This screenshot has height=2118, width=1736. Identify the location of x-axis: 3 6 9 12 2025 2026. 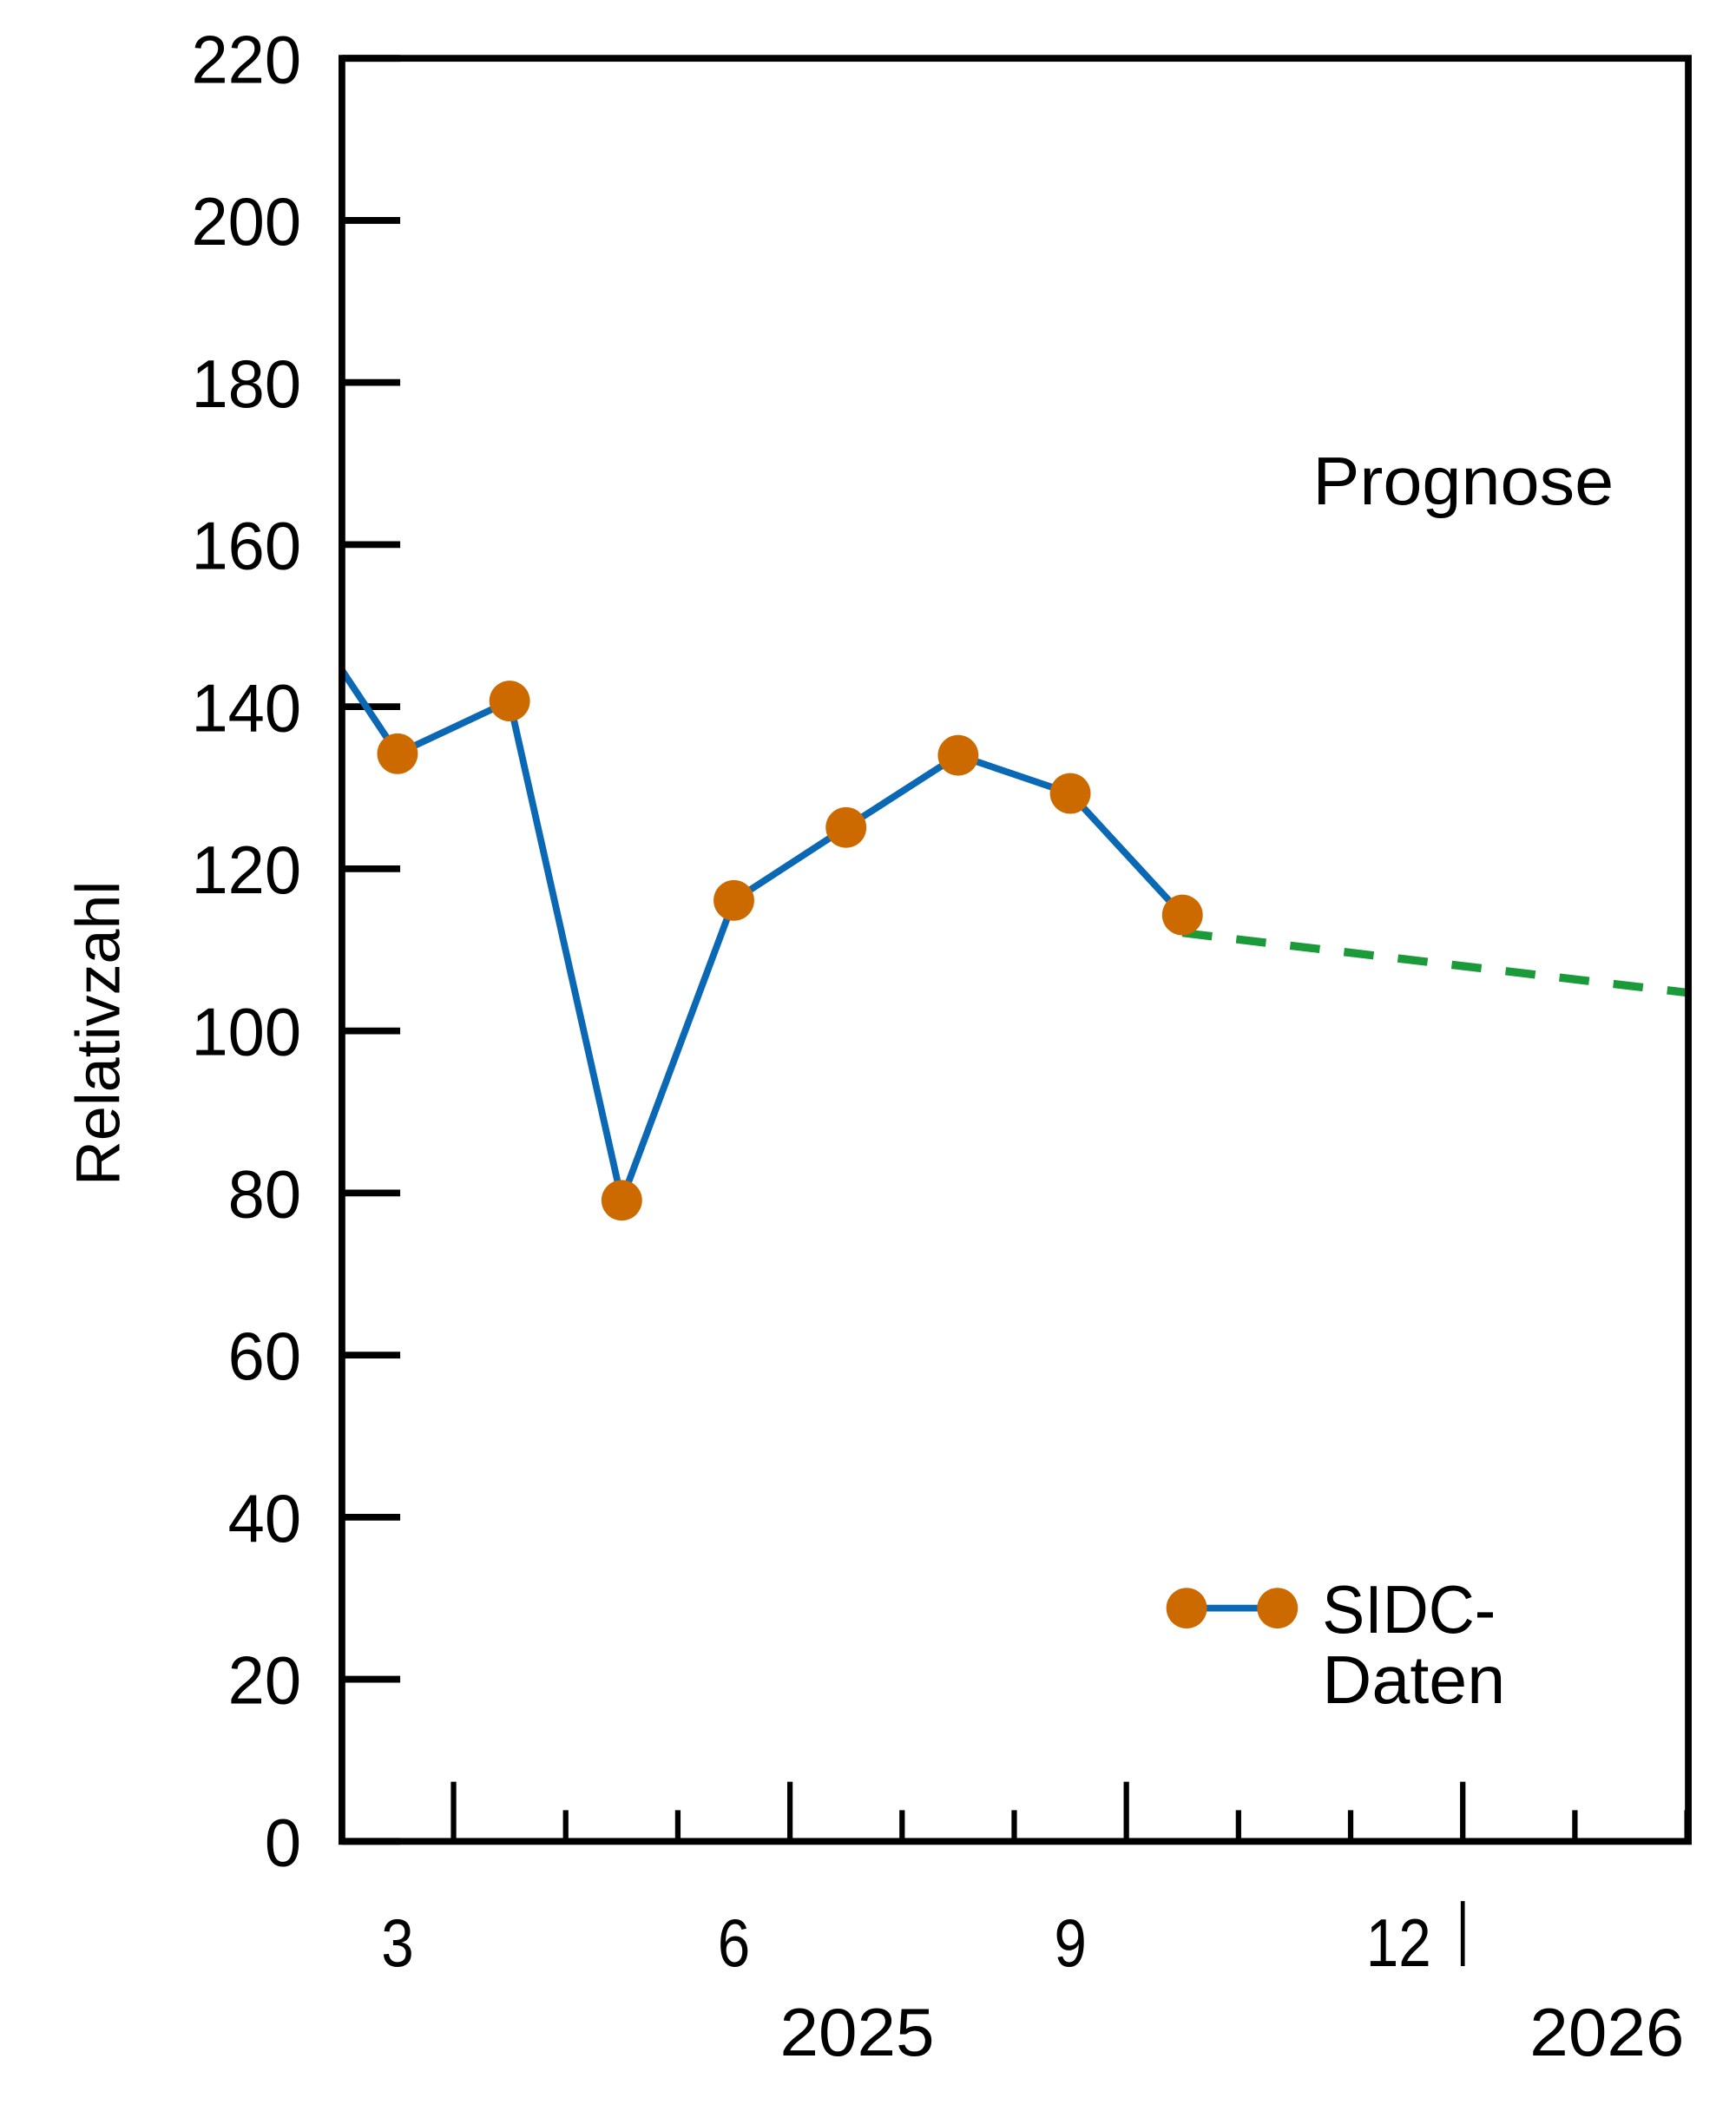
(1035, 1926).